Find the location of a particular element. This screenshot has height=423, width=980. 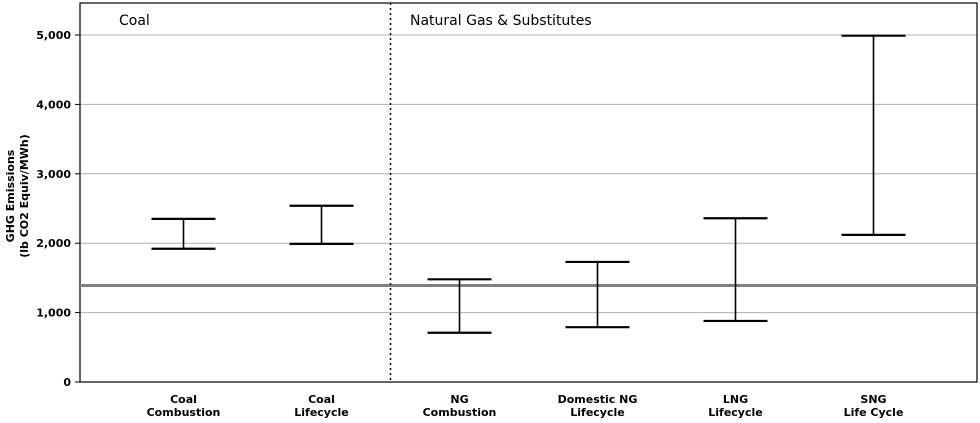

y-tick-labels: 0 1,000 2,000 3,000 4,000 5,000 is located at coordinates (53, 209).